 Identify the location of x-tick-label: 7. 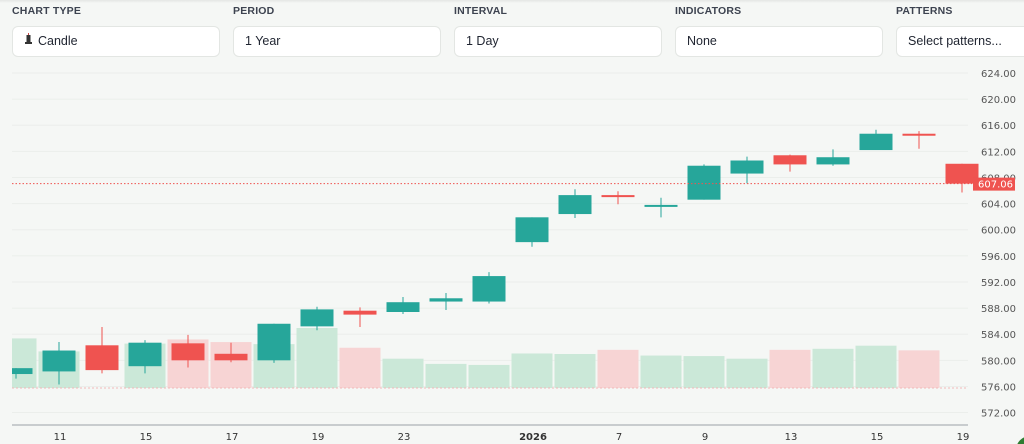
(619, 437).